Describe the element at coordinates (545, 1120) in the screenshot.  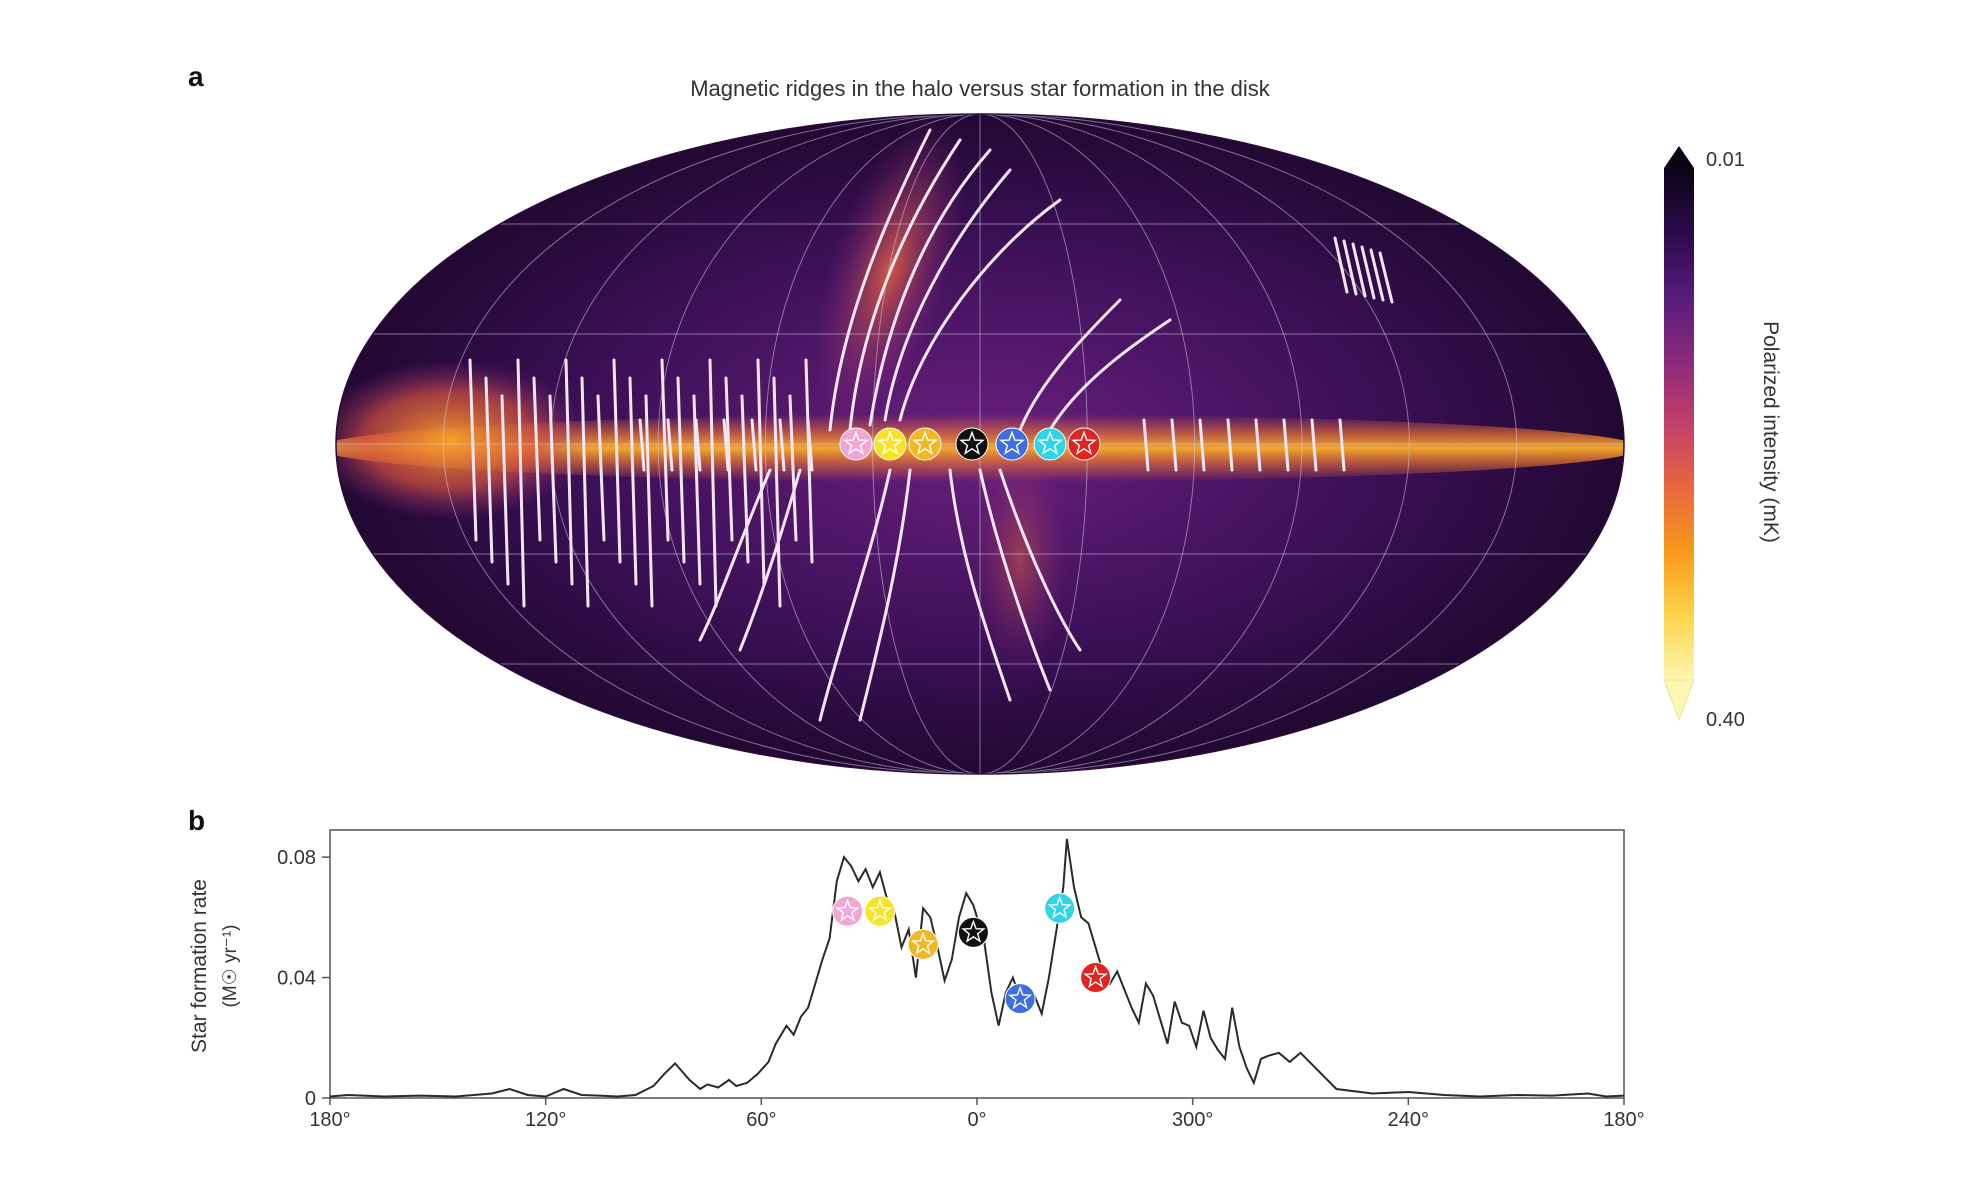
I see `x-tick-label: 120°` at that location.